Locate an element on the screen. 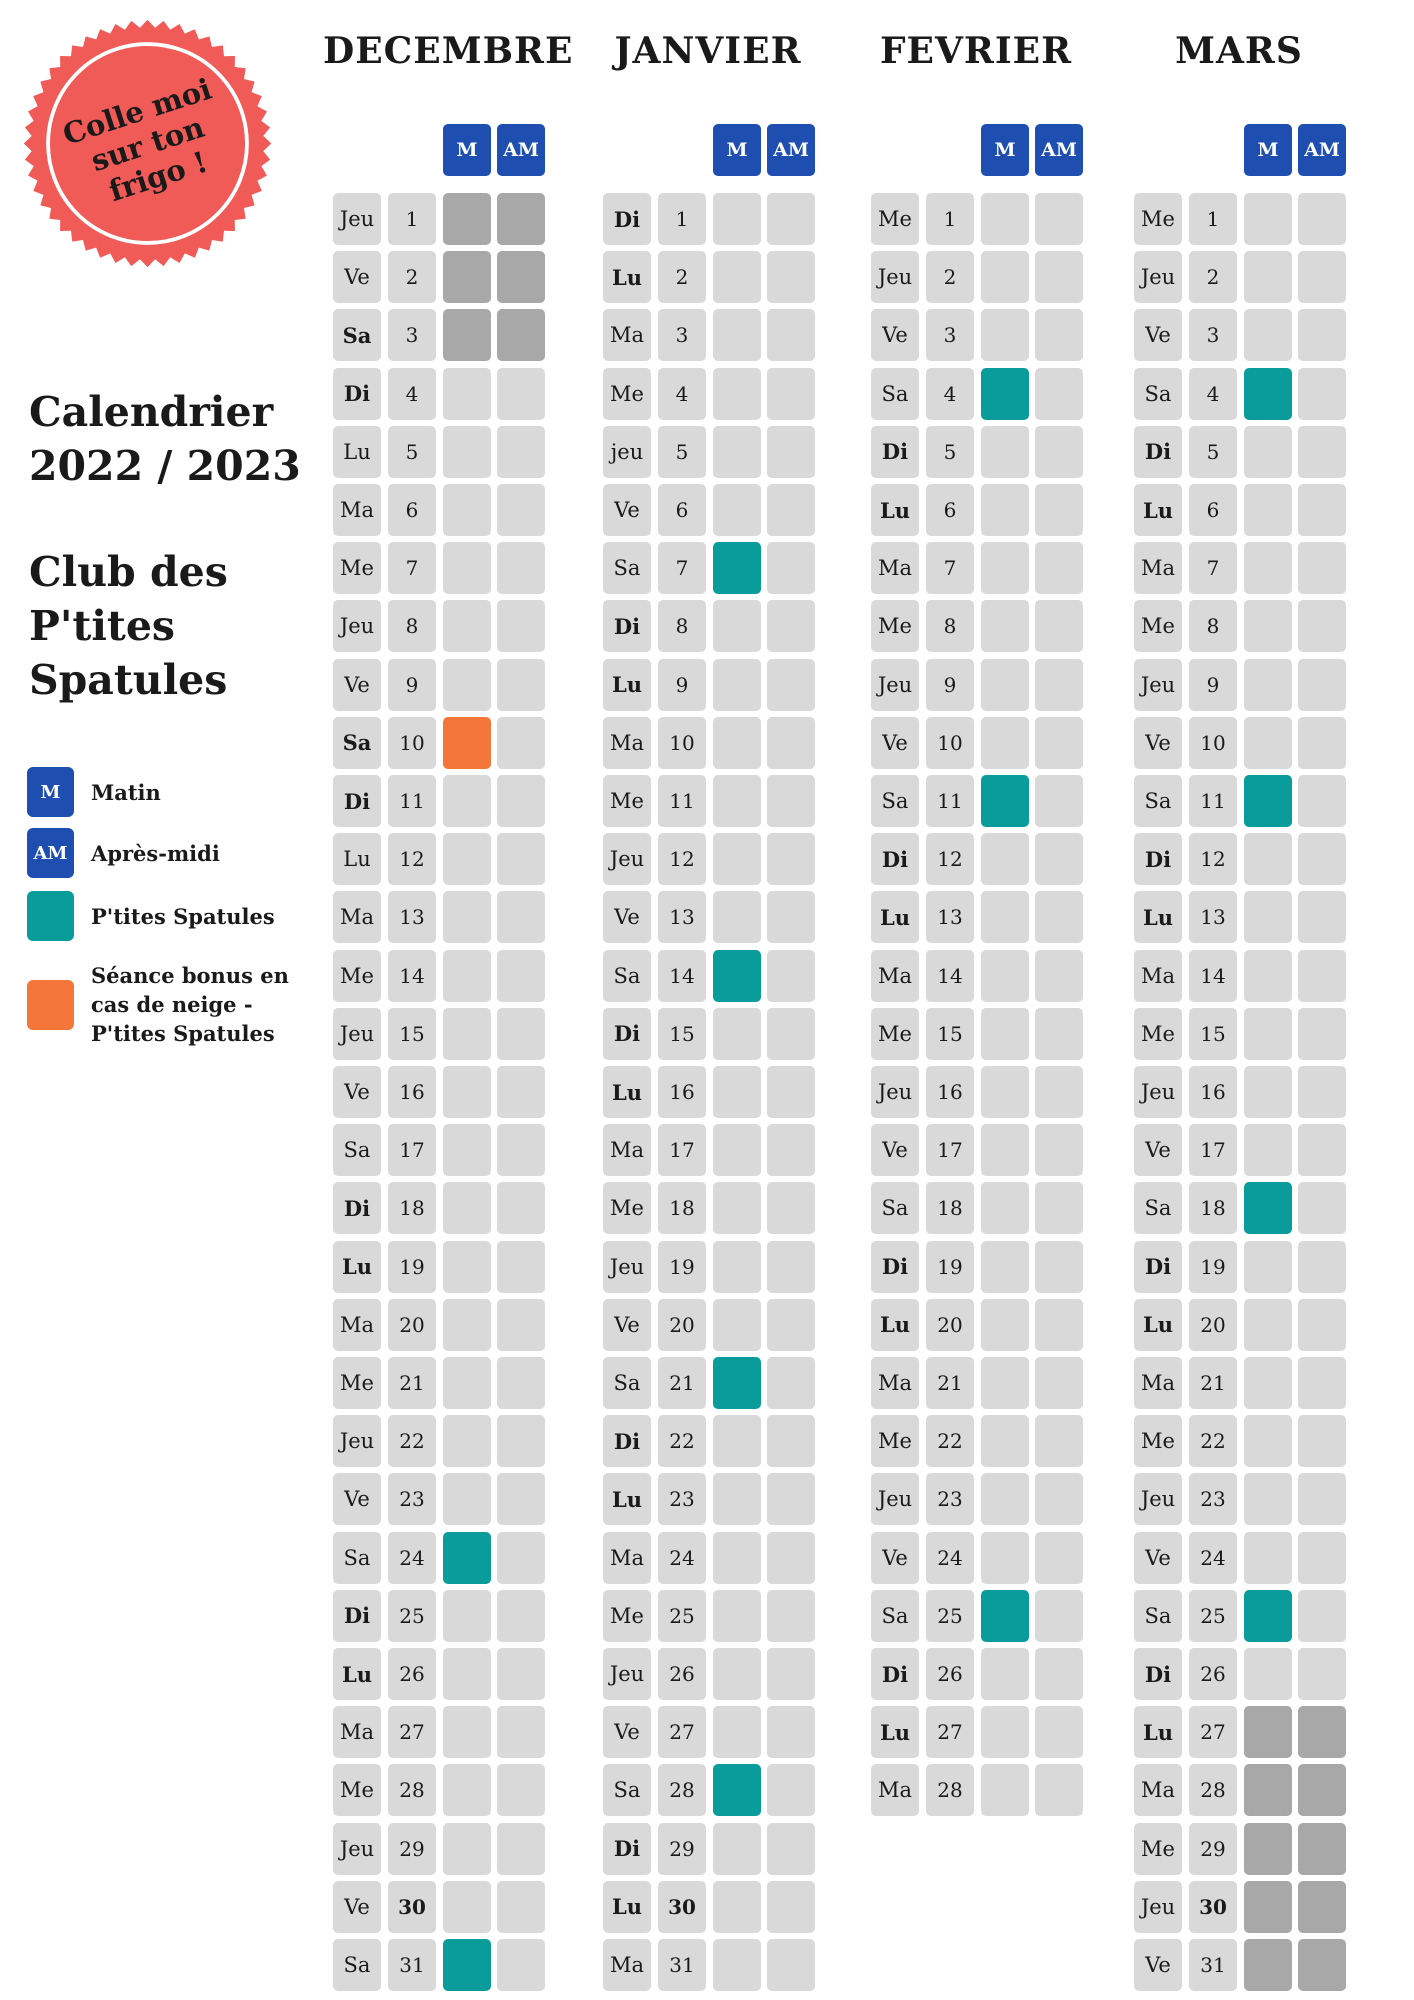 This screenshot has width=1414, height=2000. date-number-cell: 26 is located at coordinates (682, 1674).